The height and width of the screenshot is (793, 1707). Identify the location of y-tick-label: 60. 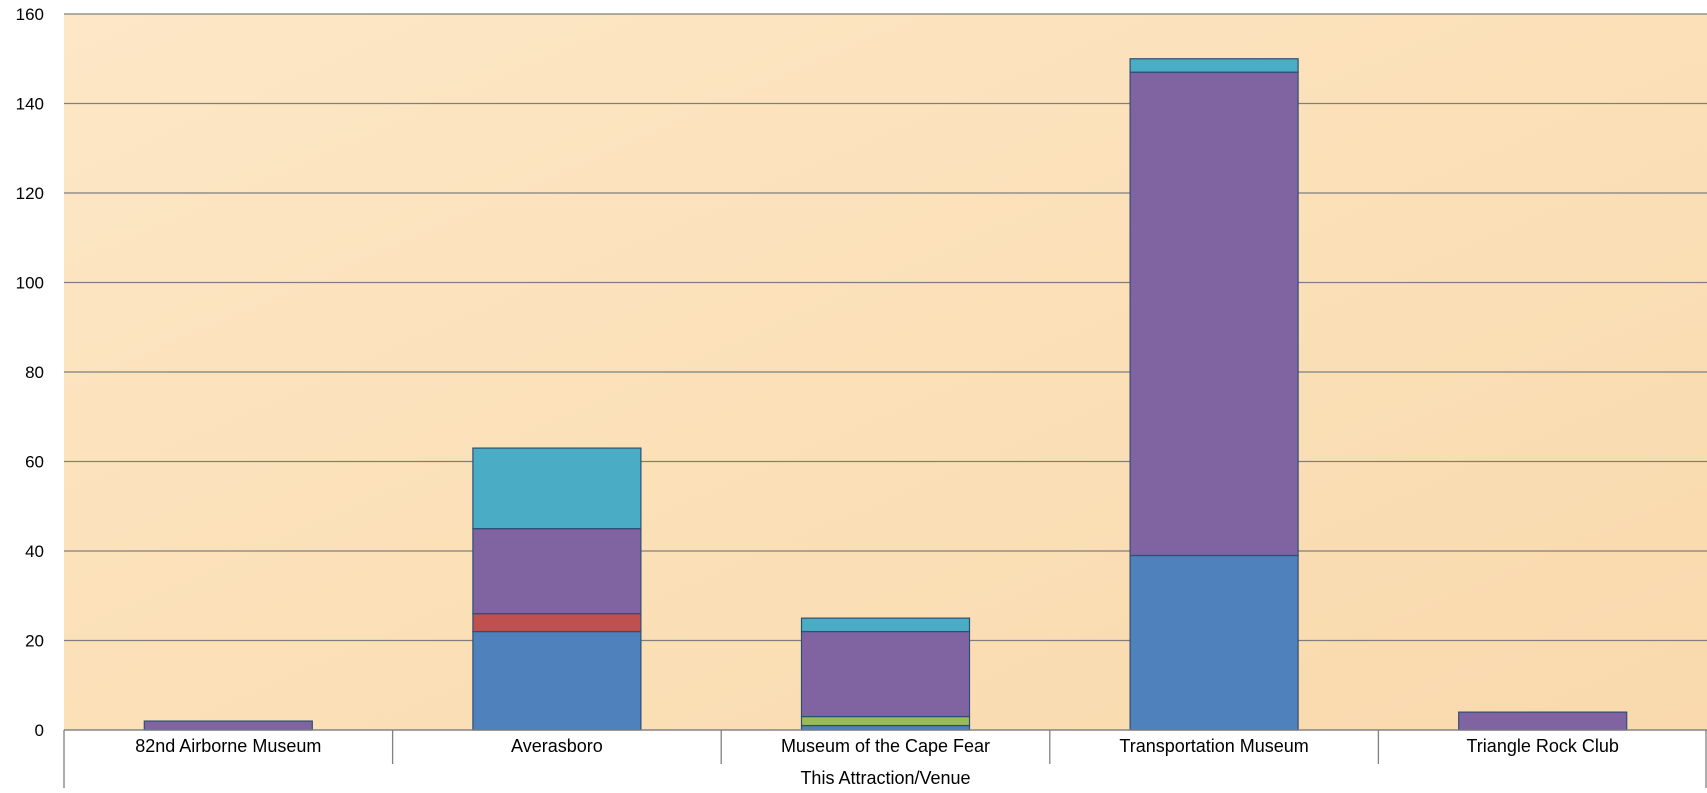
(34, 462).